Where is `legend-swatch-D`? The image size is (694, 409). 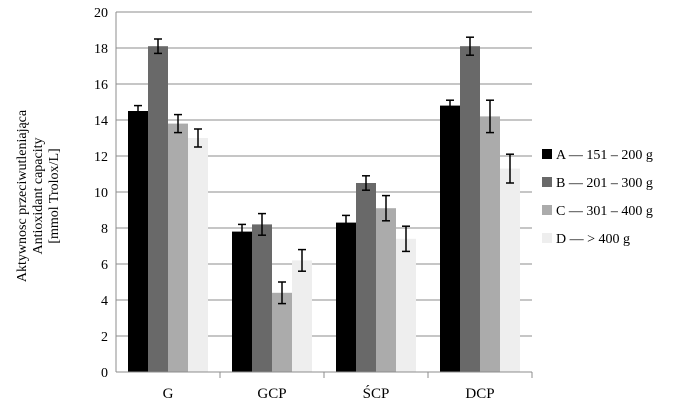 legend-swatch-D is located at coordinates (547, 238).